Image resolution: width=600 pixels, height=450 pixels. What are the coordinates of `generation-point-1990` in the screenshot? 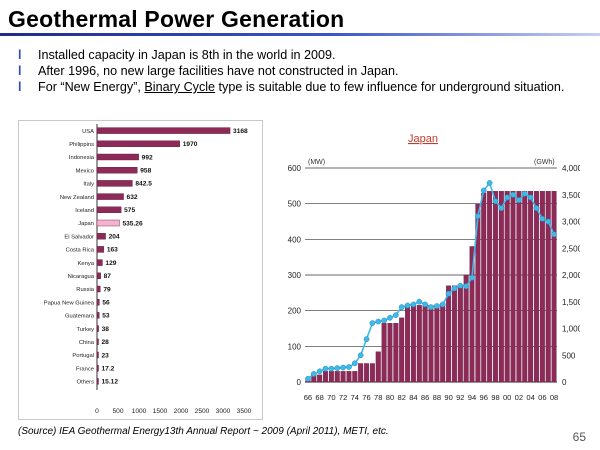 It's located at (448, 293).